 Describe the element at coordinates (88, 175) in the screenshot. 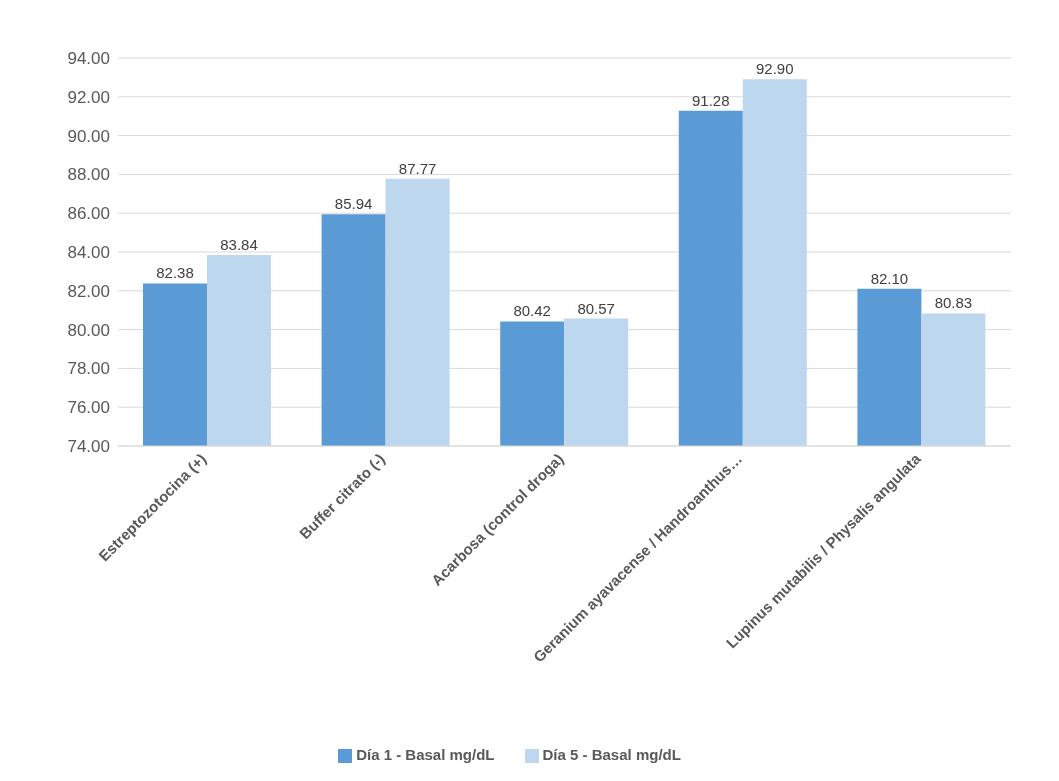

I see `y-tick-label: 88.00` at that location.